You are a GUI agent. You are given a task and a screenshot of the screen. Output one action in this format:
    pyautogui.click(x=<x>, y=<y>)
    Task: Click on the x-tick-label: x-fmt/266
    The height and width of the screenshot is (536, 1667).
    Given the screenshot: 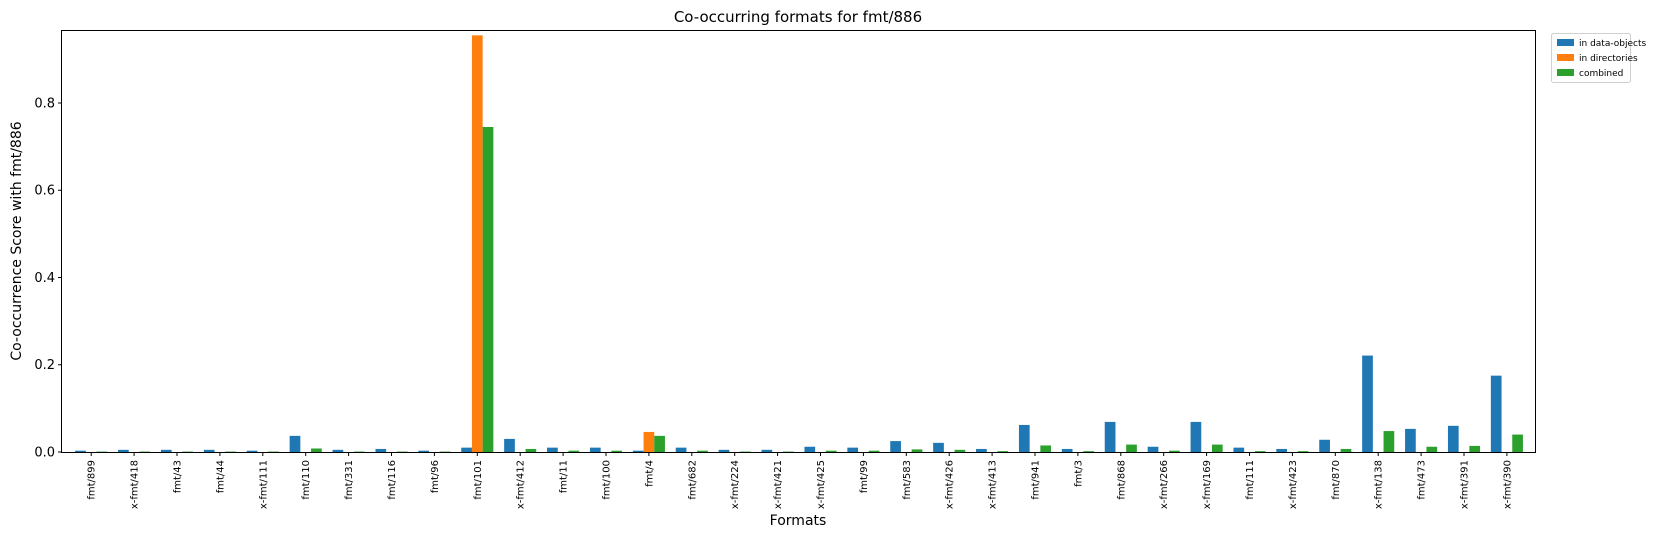 What is the action you would take?
    pyautogui.click(x=1164, y=484)
    